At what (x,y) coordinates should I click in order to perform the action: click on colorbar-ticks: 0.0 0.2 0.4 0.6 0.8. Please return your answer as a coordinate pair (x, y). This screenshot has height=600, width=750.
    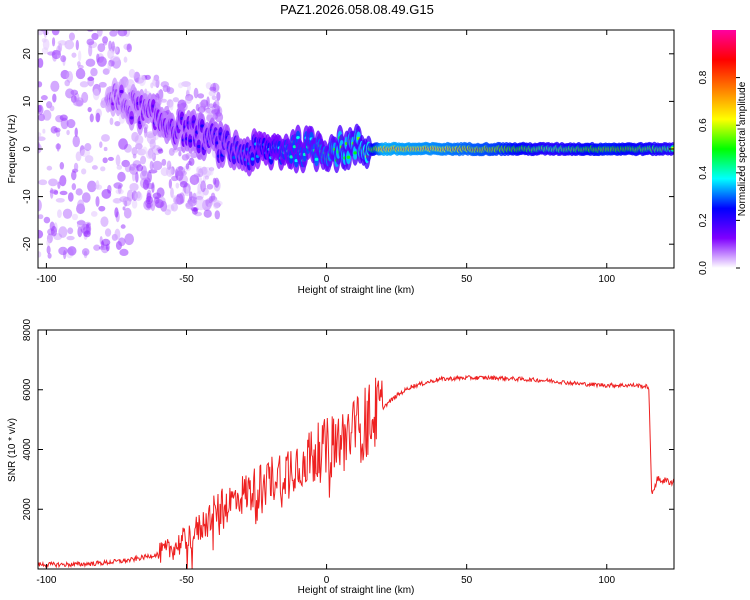
    Looking at the image, I should click on (719, 172).